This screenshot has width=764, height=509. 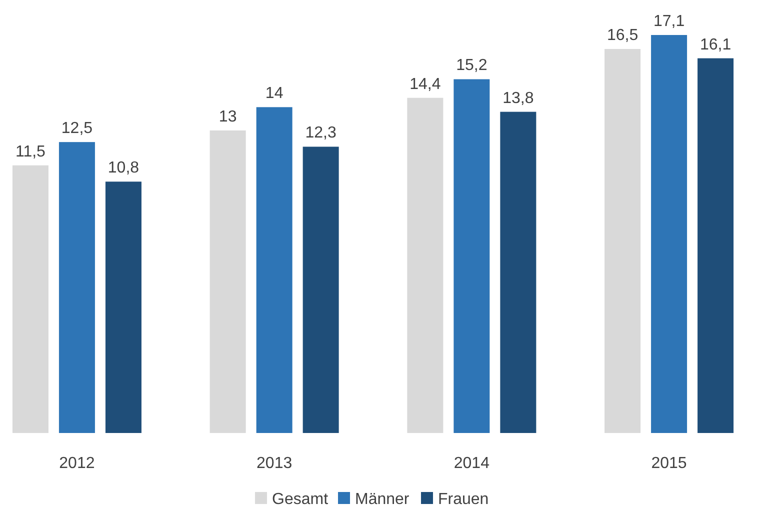 What do you see at coordinates (77, 463) in the screenshot?
I see `x-tick-label: 2012` at bounding box center [77, 463].